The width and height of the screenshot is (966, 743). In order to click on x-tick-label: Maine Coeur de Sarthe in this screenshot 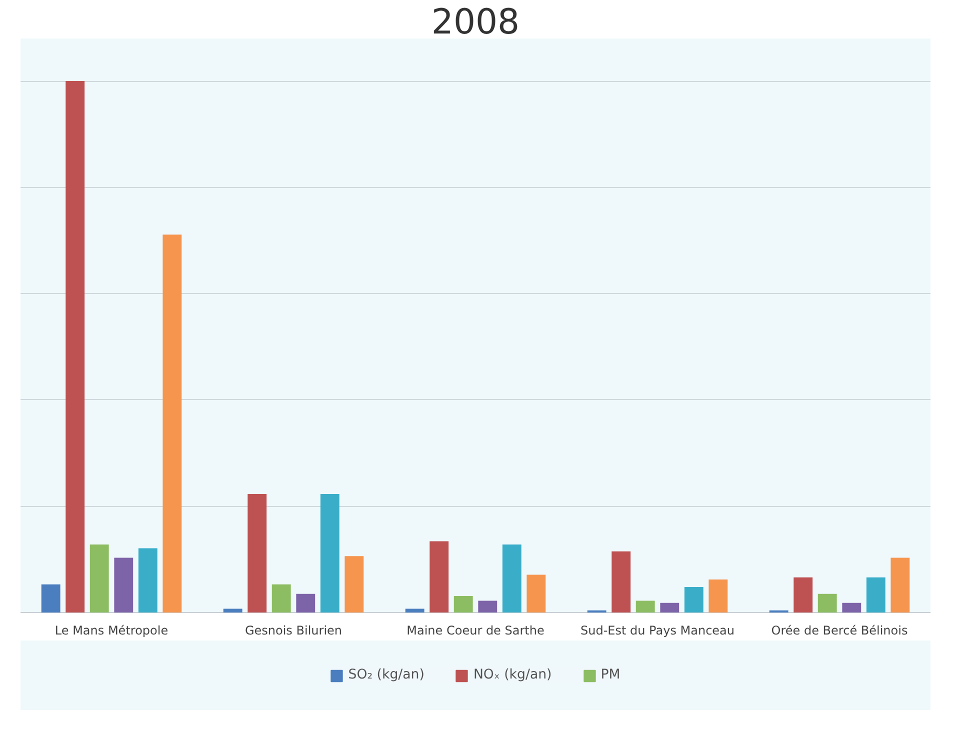, I will do `click(475, 631)`.